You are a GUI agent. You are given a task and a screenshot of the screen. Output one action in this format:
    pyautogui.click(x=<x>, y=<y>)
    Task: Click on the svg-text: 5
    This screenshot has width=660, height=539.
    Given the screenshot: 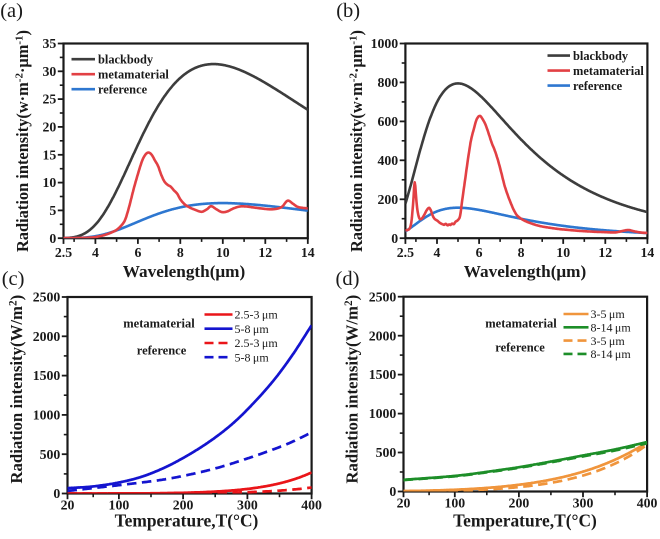 What is the action you would take?
    pyautogui.click(x=52, y=210)
    